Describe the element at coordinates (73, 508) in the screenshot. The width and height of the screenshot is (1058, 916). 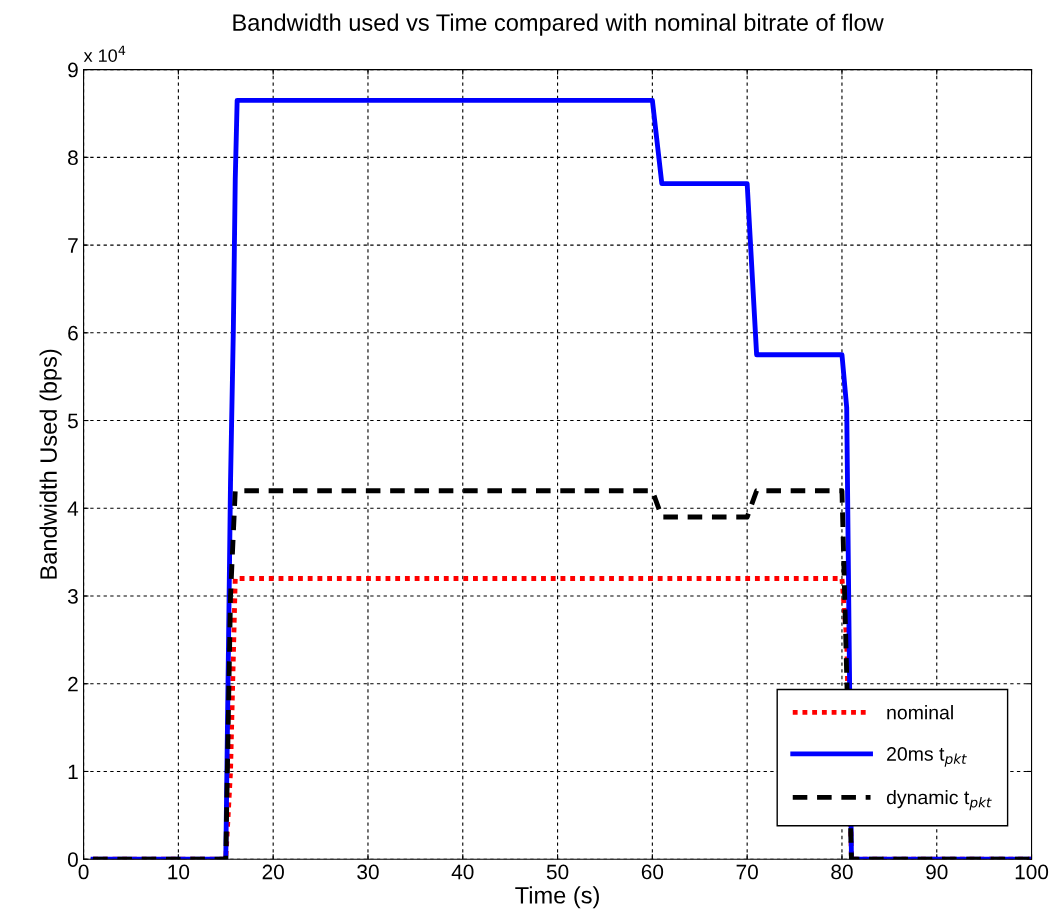
I see `y-tick-label: 4` at that location.